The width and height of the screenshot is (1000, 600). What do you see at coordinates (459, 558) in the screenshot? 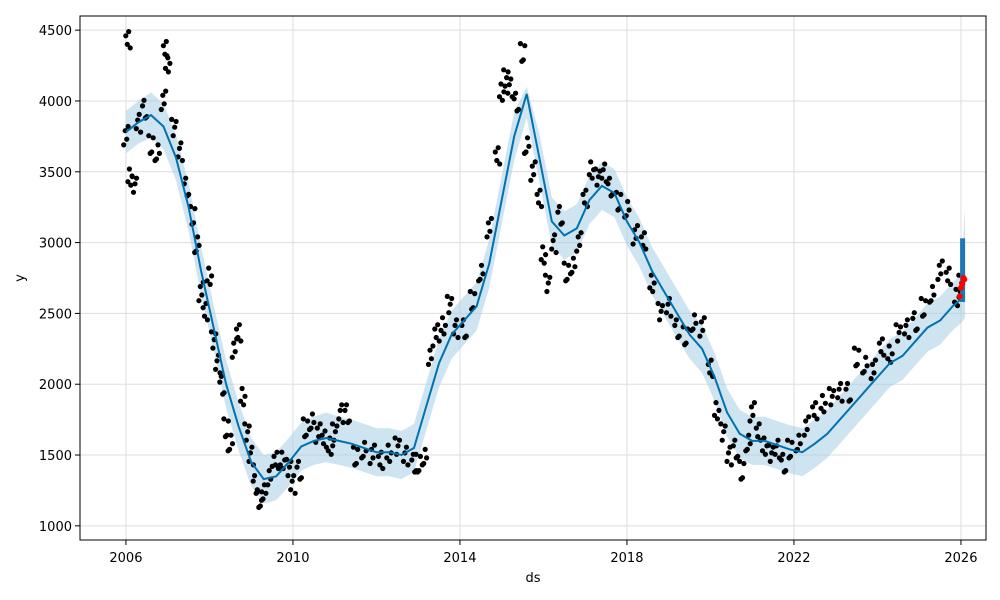
I see `x-tick-label: 2014` at bounding box center [459, 558].